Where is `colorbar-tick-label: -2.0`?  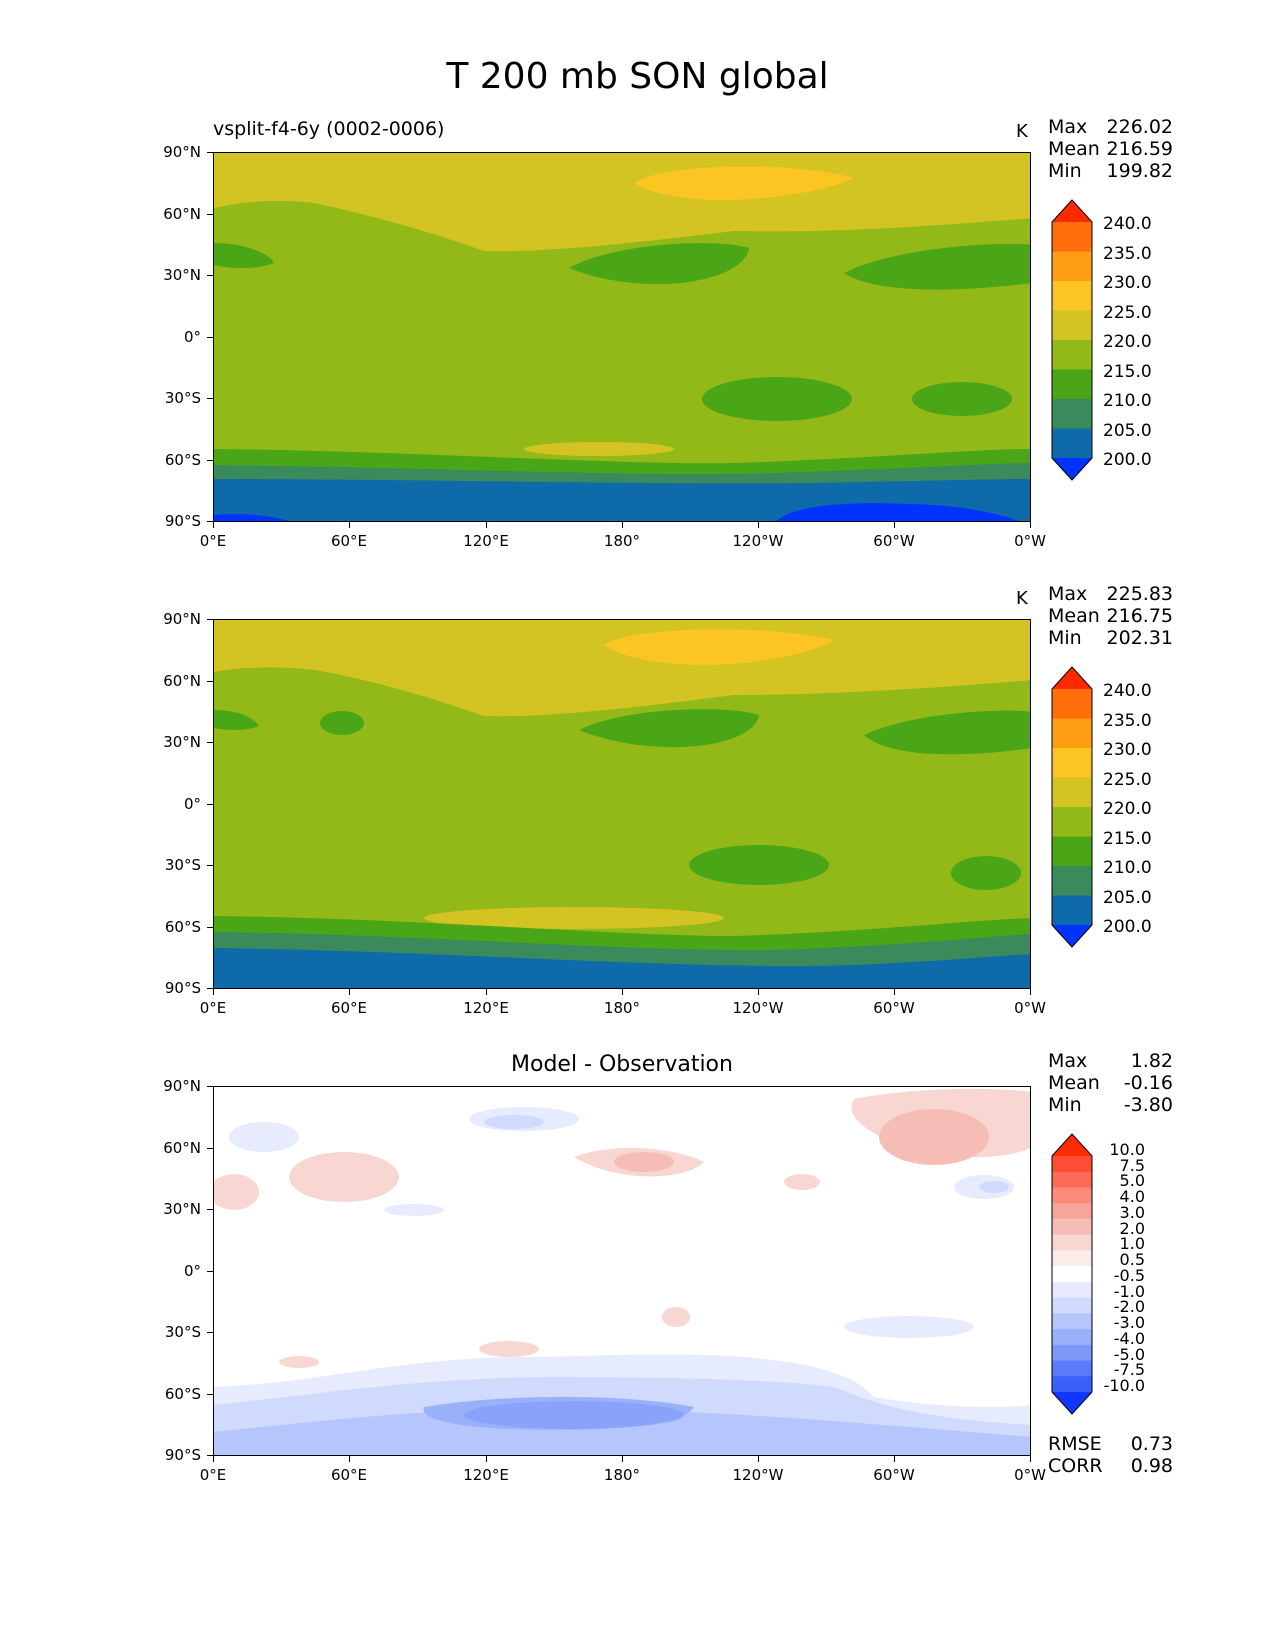 colorbar-tick-label: -2.0 is located at coordinates (1129, 1307).